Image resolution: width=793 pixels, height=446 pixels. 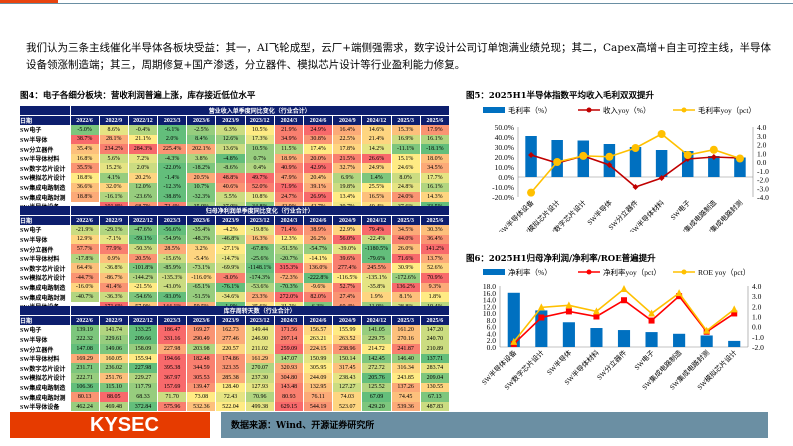 What do you see at coordinates (376, 278) in the screenshot?
I see `table-cell: -135.1%` at bounding box center [376, 278].